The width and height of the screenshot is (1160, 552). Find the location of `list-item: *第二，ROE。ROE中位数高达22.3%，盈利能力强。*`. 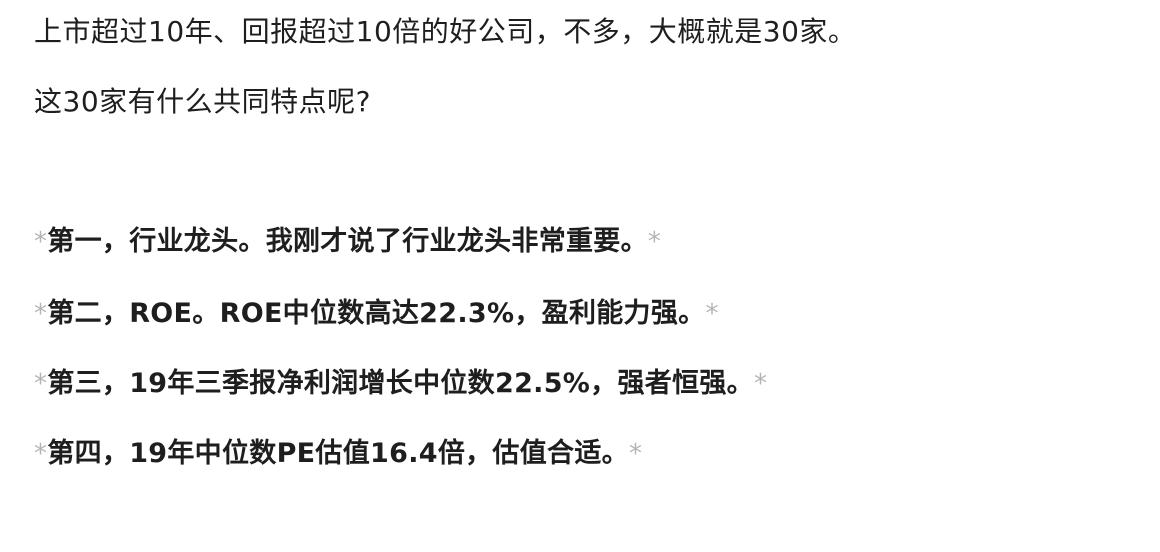

list-item: *第二，ROE。ROE中位数高达22.3%，盈利能力强。* is located at coordinates (376, 314).